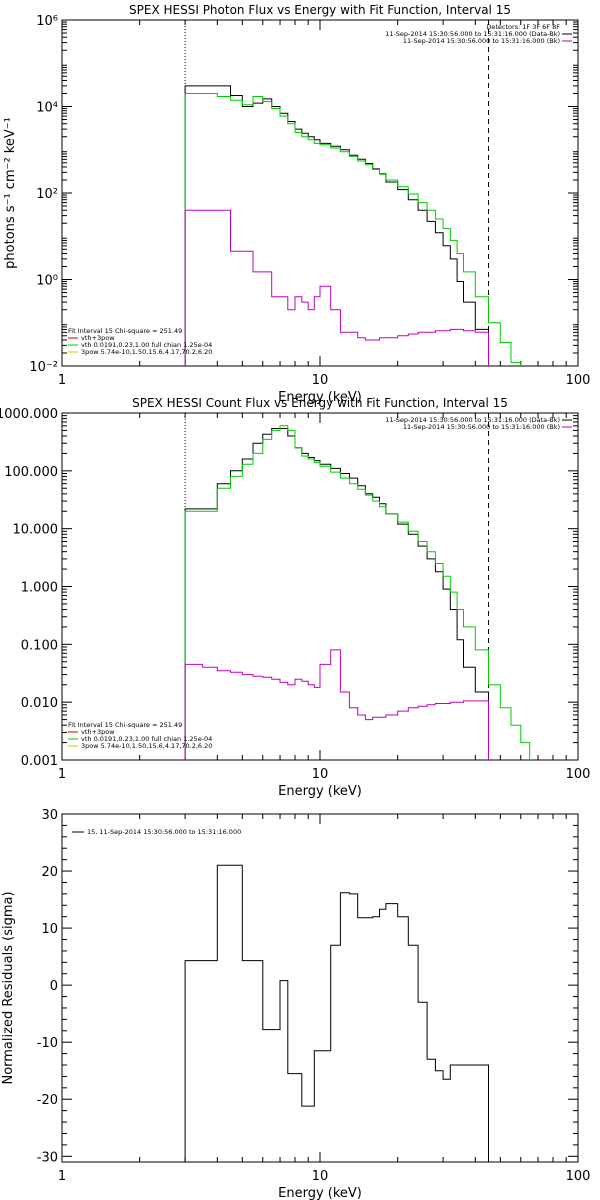 The width and height of the screenshot is (600, 1200). Describe the element at coordinates (47, 1043) in the screenshot. I see `y-tick-label: -10` at that location.